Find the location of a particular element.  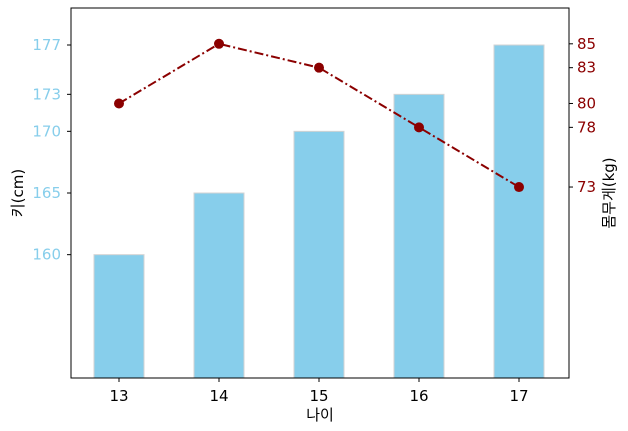

right-axis-label: 몸무게(kg) is located at coordinates (609, 192).